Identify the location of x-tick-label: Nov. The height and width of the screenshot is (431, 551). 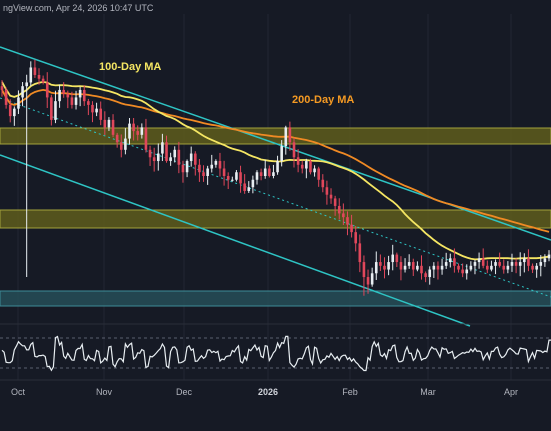
(104, 392).